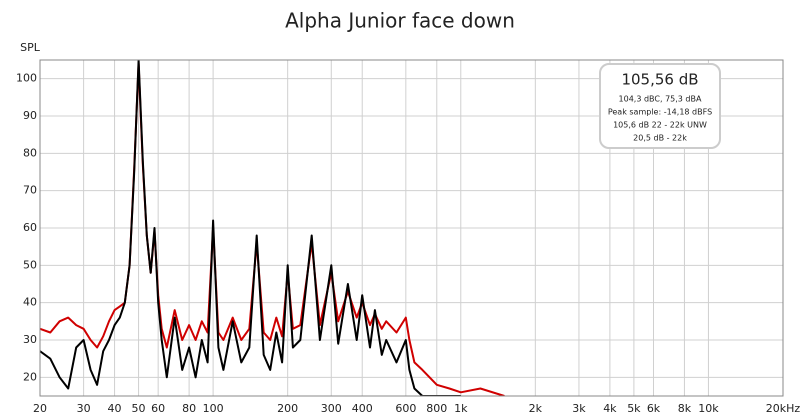 The image size is (800, 420). What do you see at coordinates (115, 408) in the screenshot?
I see `x-tick-label: 40` at bounding box center [115, 408].